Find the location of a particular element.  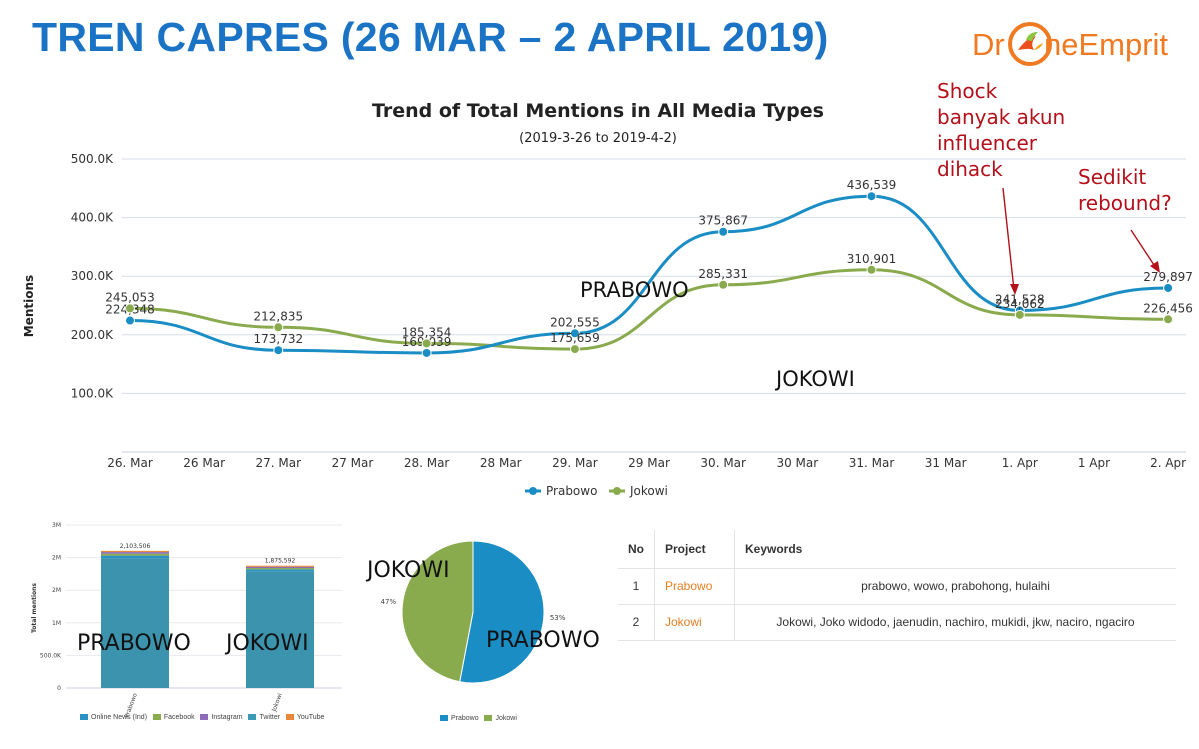

bar-y-tick: 1M is located at coordinates (56, 623).